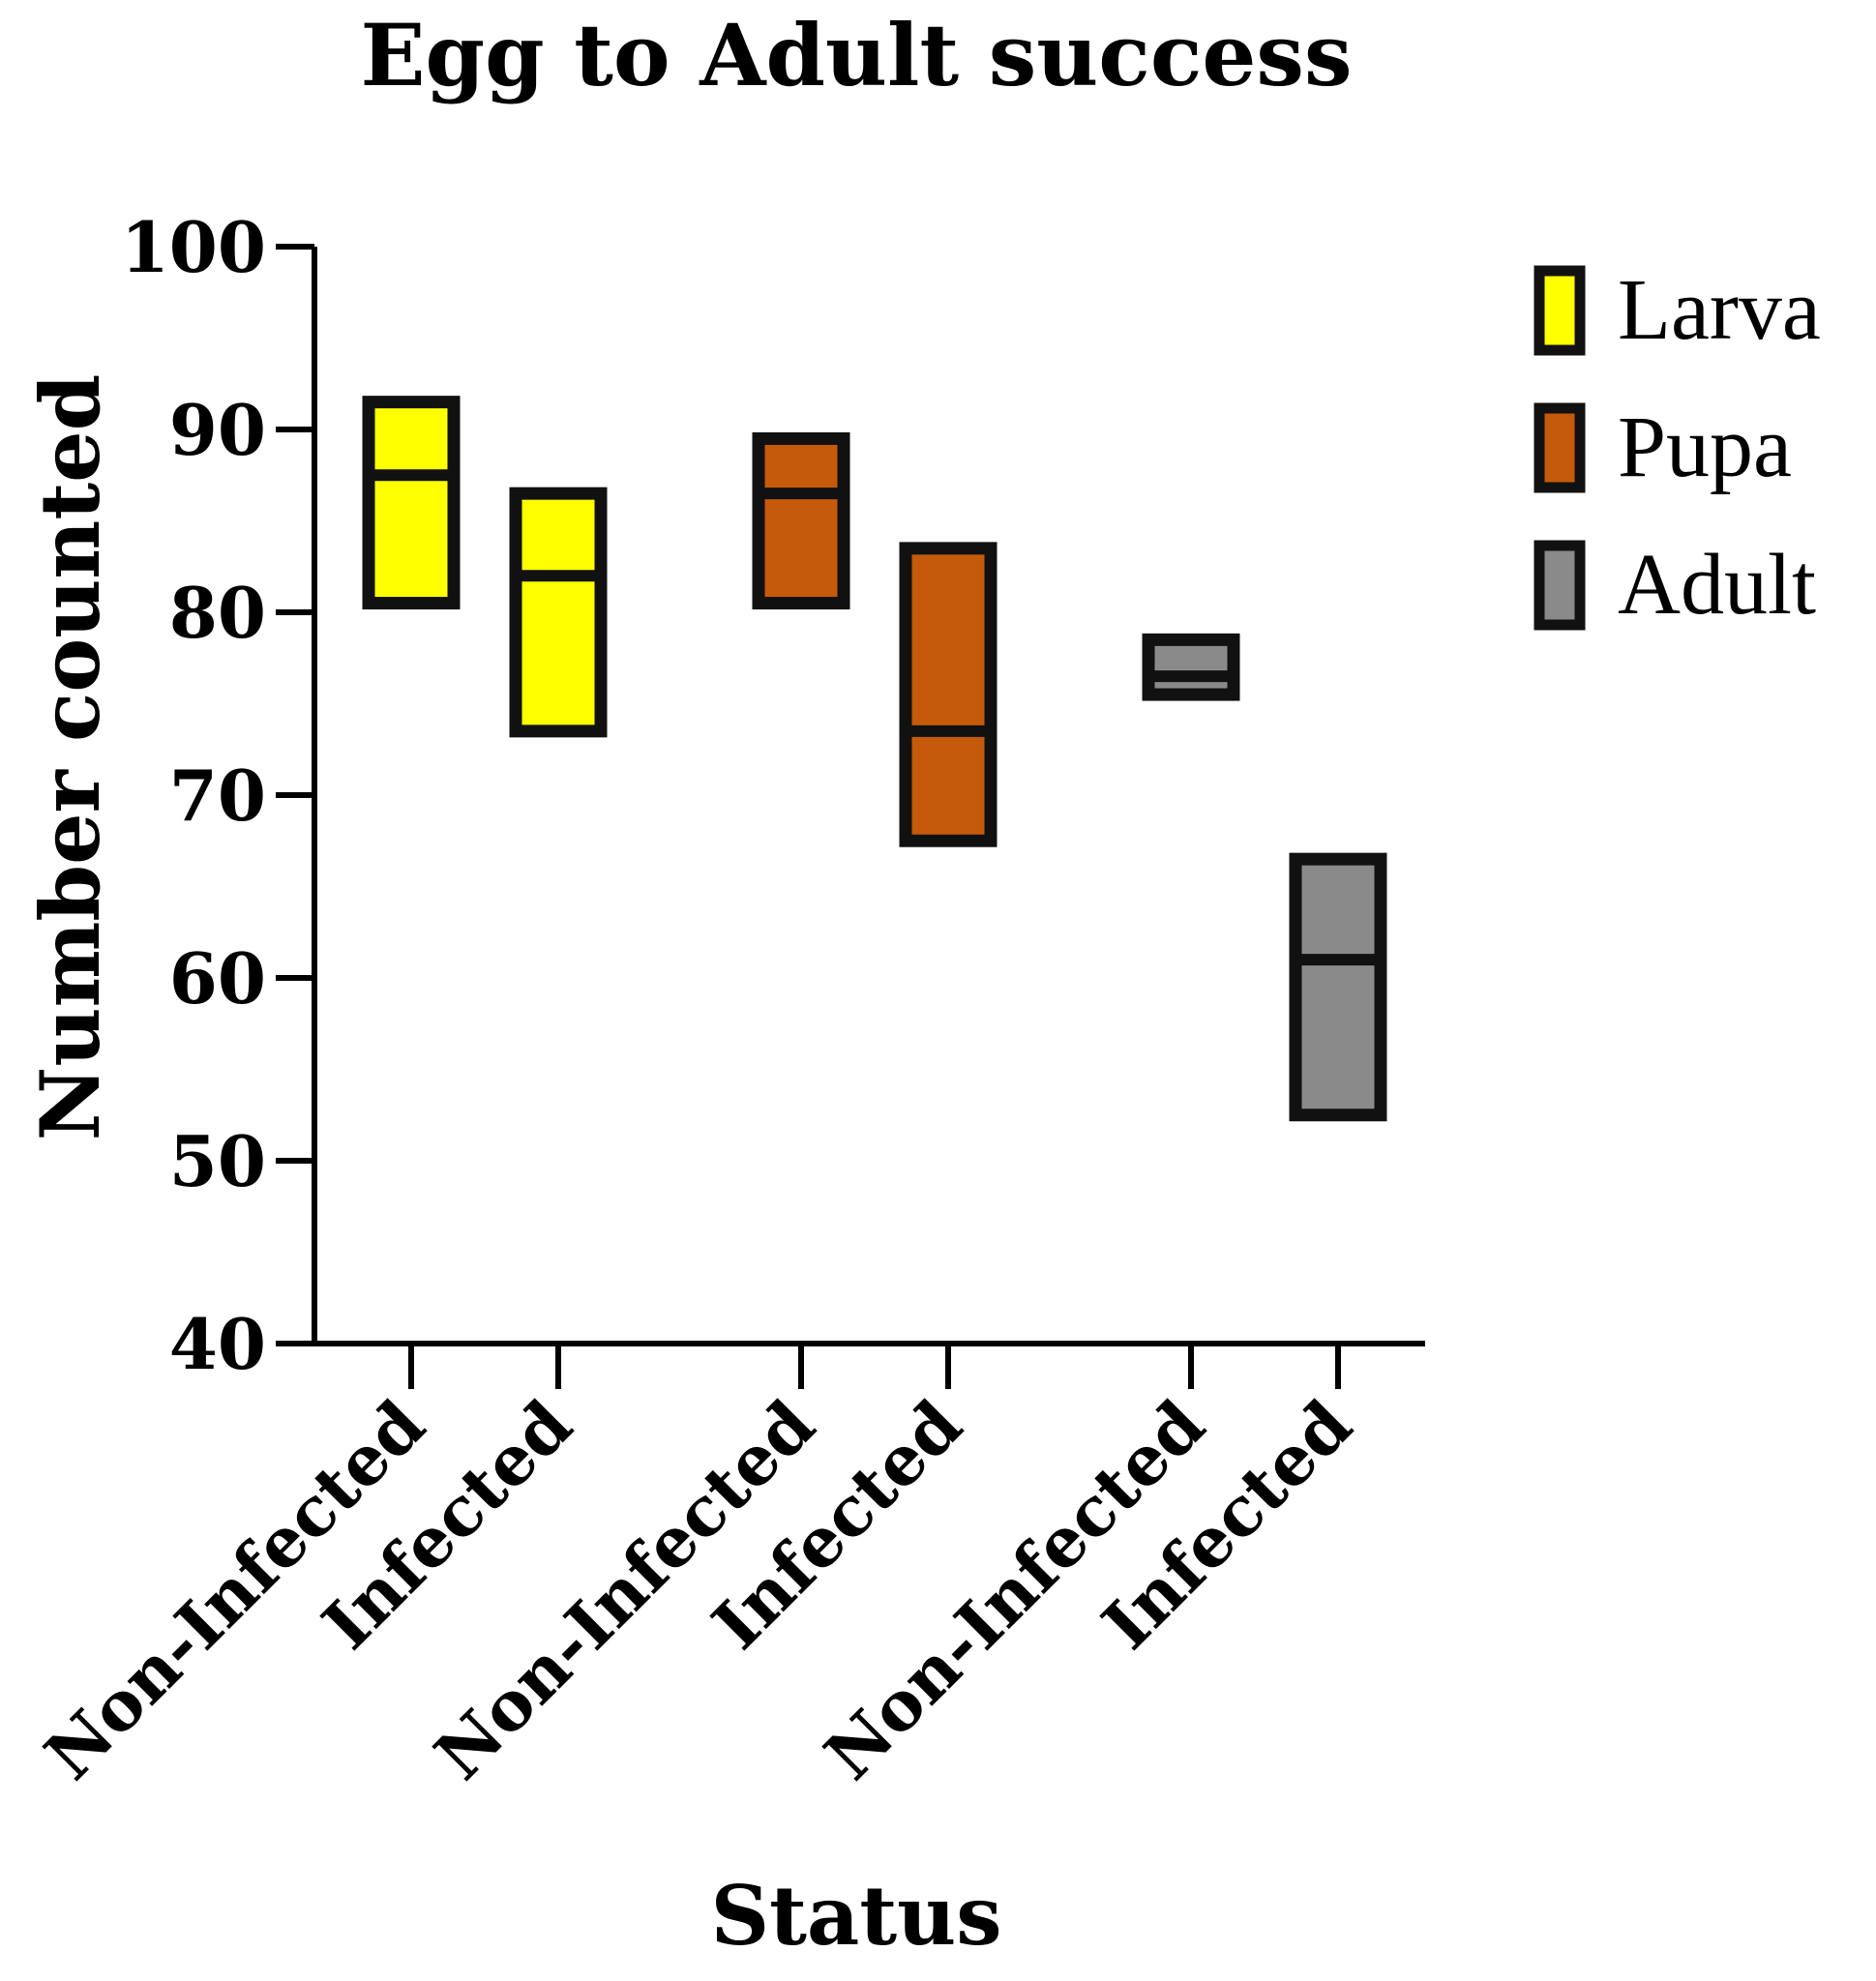 The width and height of the screenshot is (1876, 1981). What do you see at coordinates (217, 1344) in the screenshot?
I see `y-tick-label: 40` at bounding box center [217, 1344].